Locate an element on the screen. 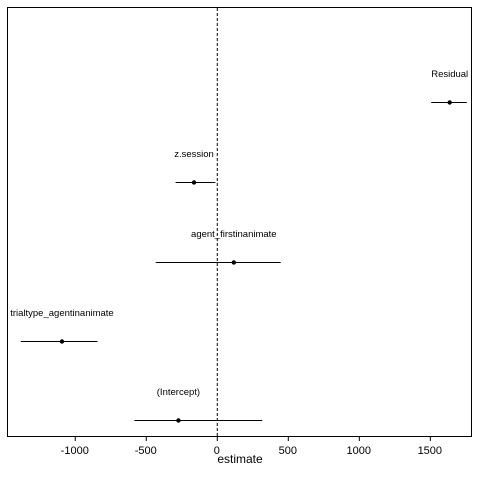  x-axis-title: estimate is located at coordinates (240, 459).